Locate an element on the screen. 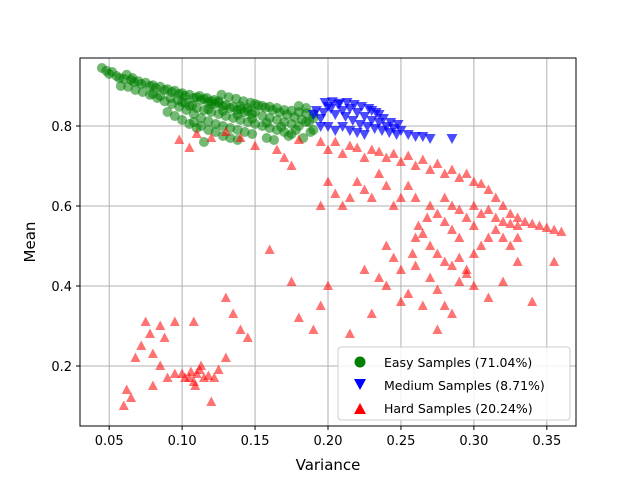 This screenshot has height=480, width=640. legend-medium-marker is located at coordinates (360, 384).